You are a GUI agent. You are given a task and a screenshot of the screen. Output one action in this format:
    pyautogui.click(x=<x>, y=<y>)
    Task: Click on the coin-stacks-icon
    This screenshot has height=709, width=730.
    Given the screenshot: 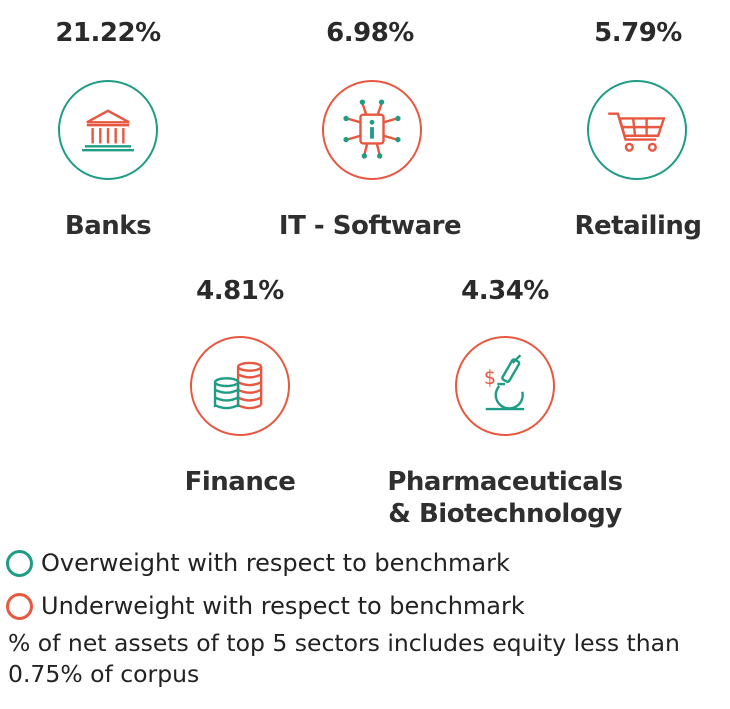 What is the action you would take?
    pyautogui.click(x=240, y=386)
    